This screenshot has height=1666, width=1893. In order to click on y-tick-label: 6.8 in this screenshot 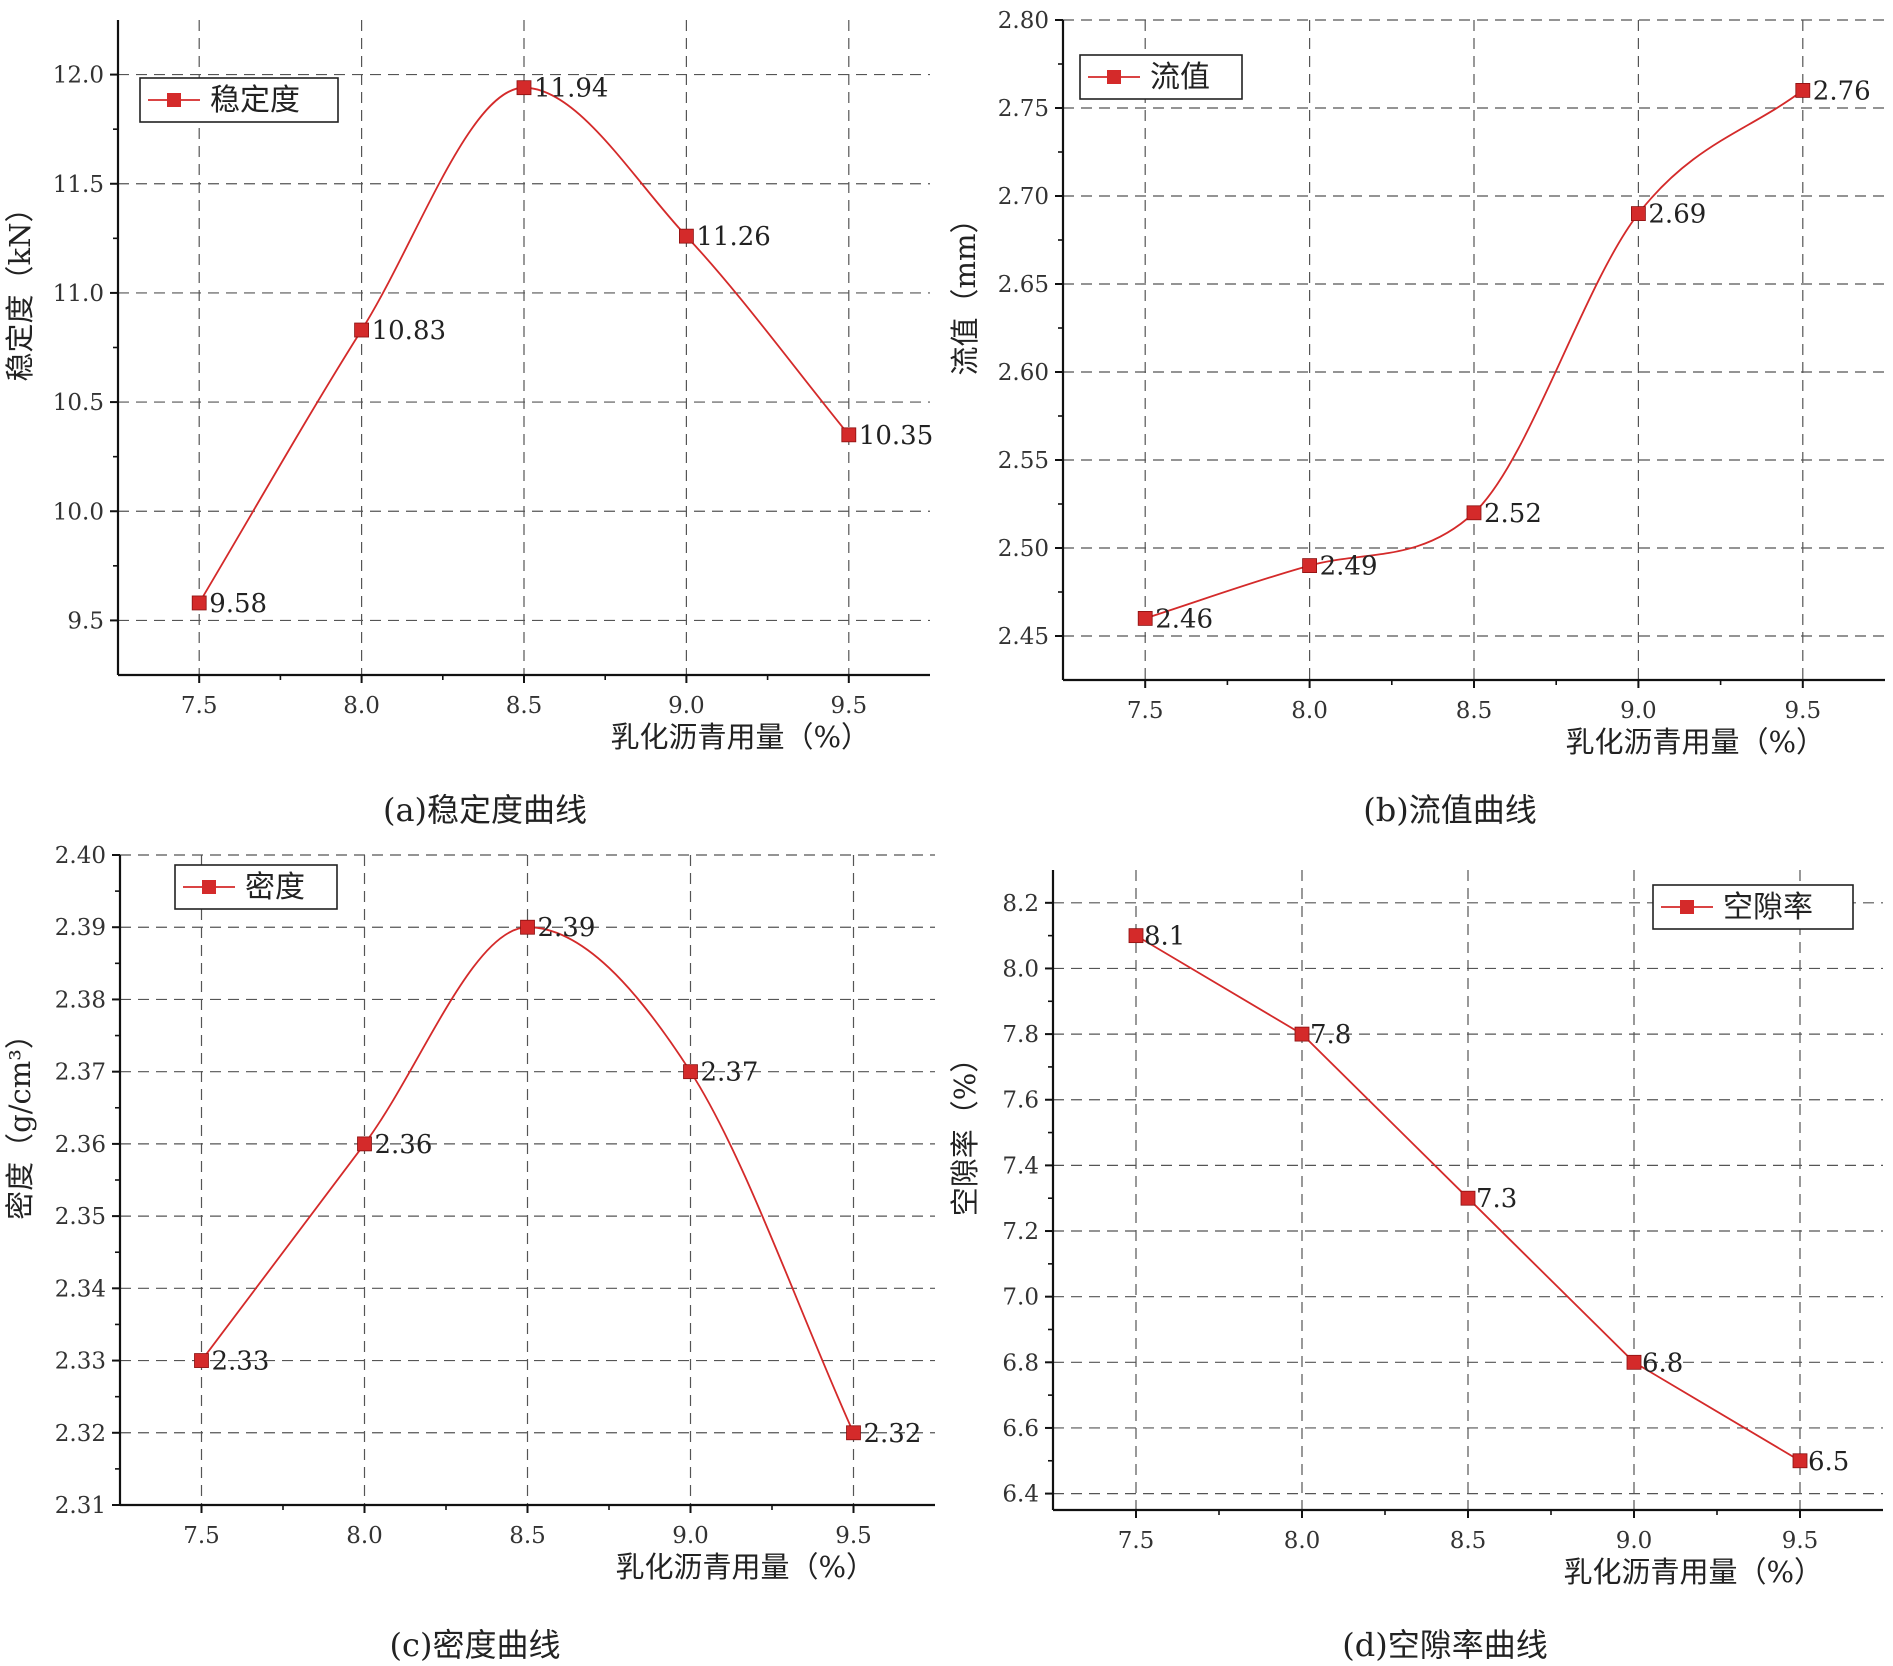, I will do `click(1020, 1363)`.